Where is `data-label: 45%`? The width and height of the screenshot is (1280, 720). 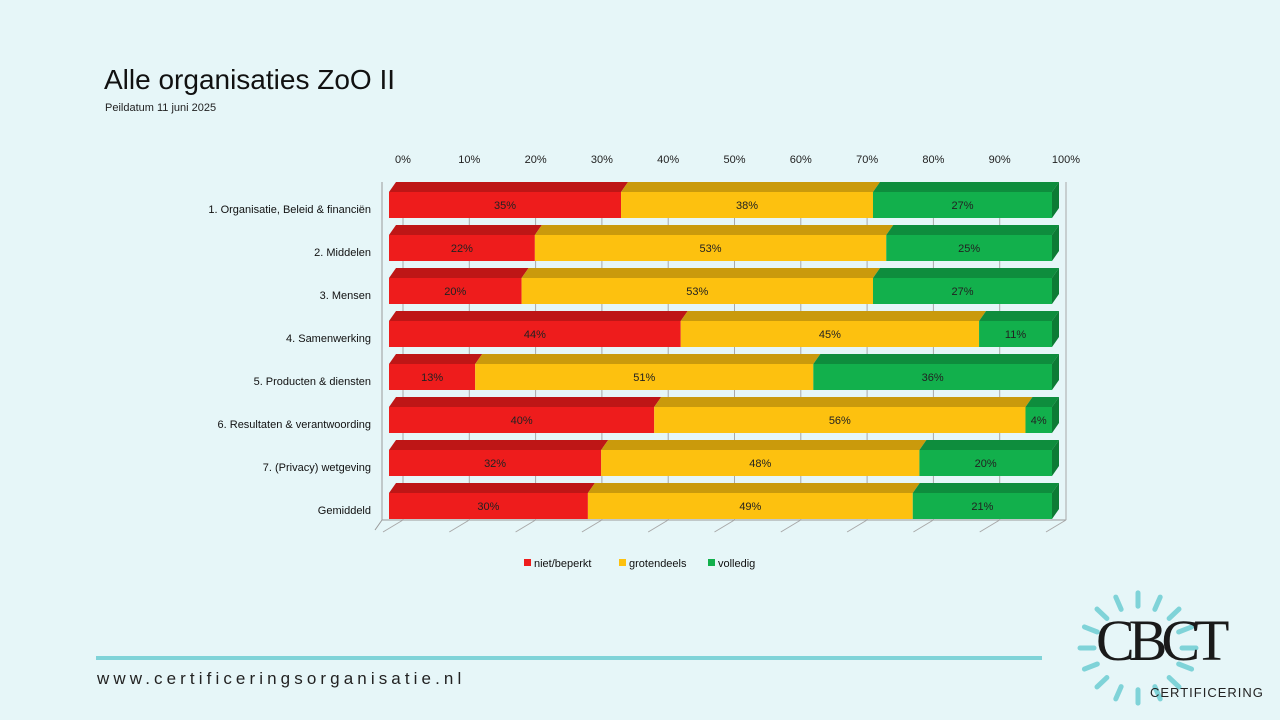 data-label: 45% is located at coordinates (830, 335).